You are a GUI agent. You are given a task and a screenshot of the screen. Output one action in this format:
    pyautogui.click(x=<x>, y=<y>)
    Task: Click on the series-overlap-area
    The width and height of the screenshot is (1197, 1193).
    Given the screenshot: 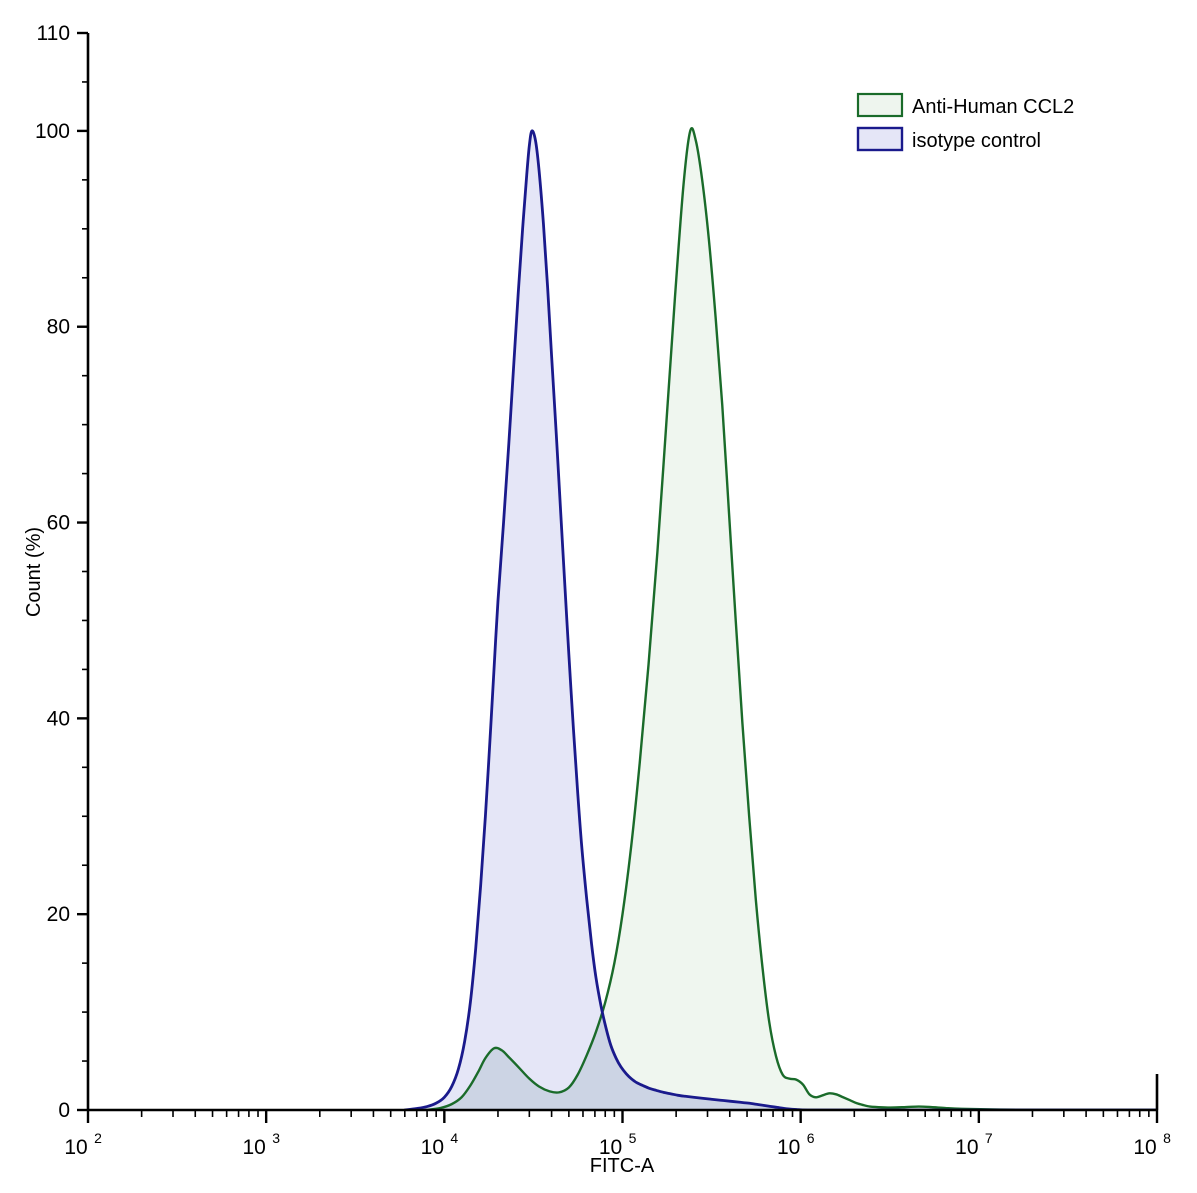 What is the action you would take?
    pyautogui.click(x=622, y=1061)
    